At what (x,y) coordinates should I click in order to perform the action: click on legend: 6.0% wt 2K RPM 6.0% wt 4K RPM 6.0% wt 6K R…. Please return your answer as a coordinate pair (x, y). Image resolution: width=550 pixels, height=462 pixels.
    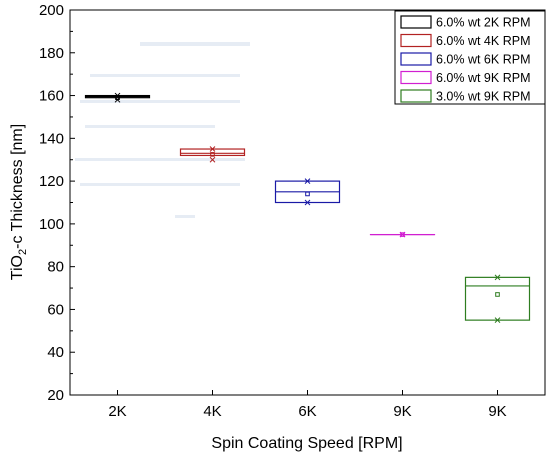
    Looking at the image, I should click on (470, 57).